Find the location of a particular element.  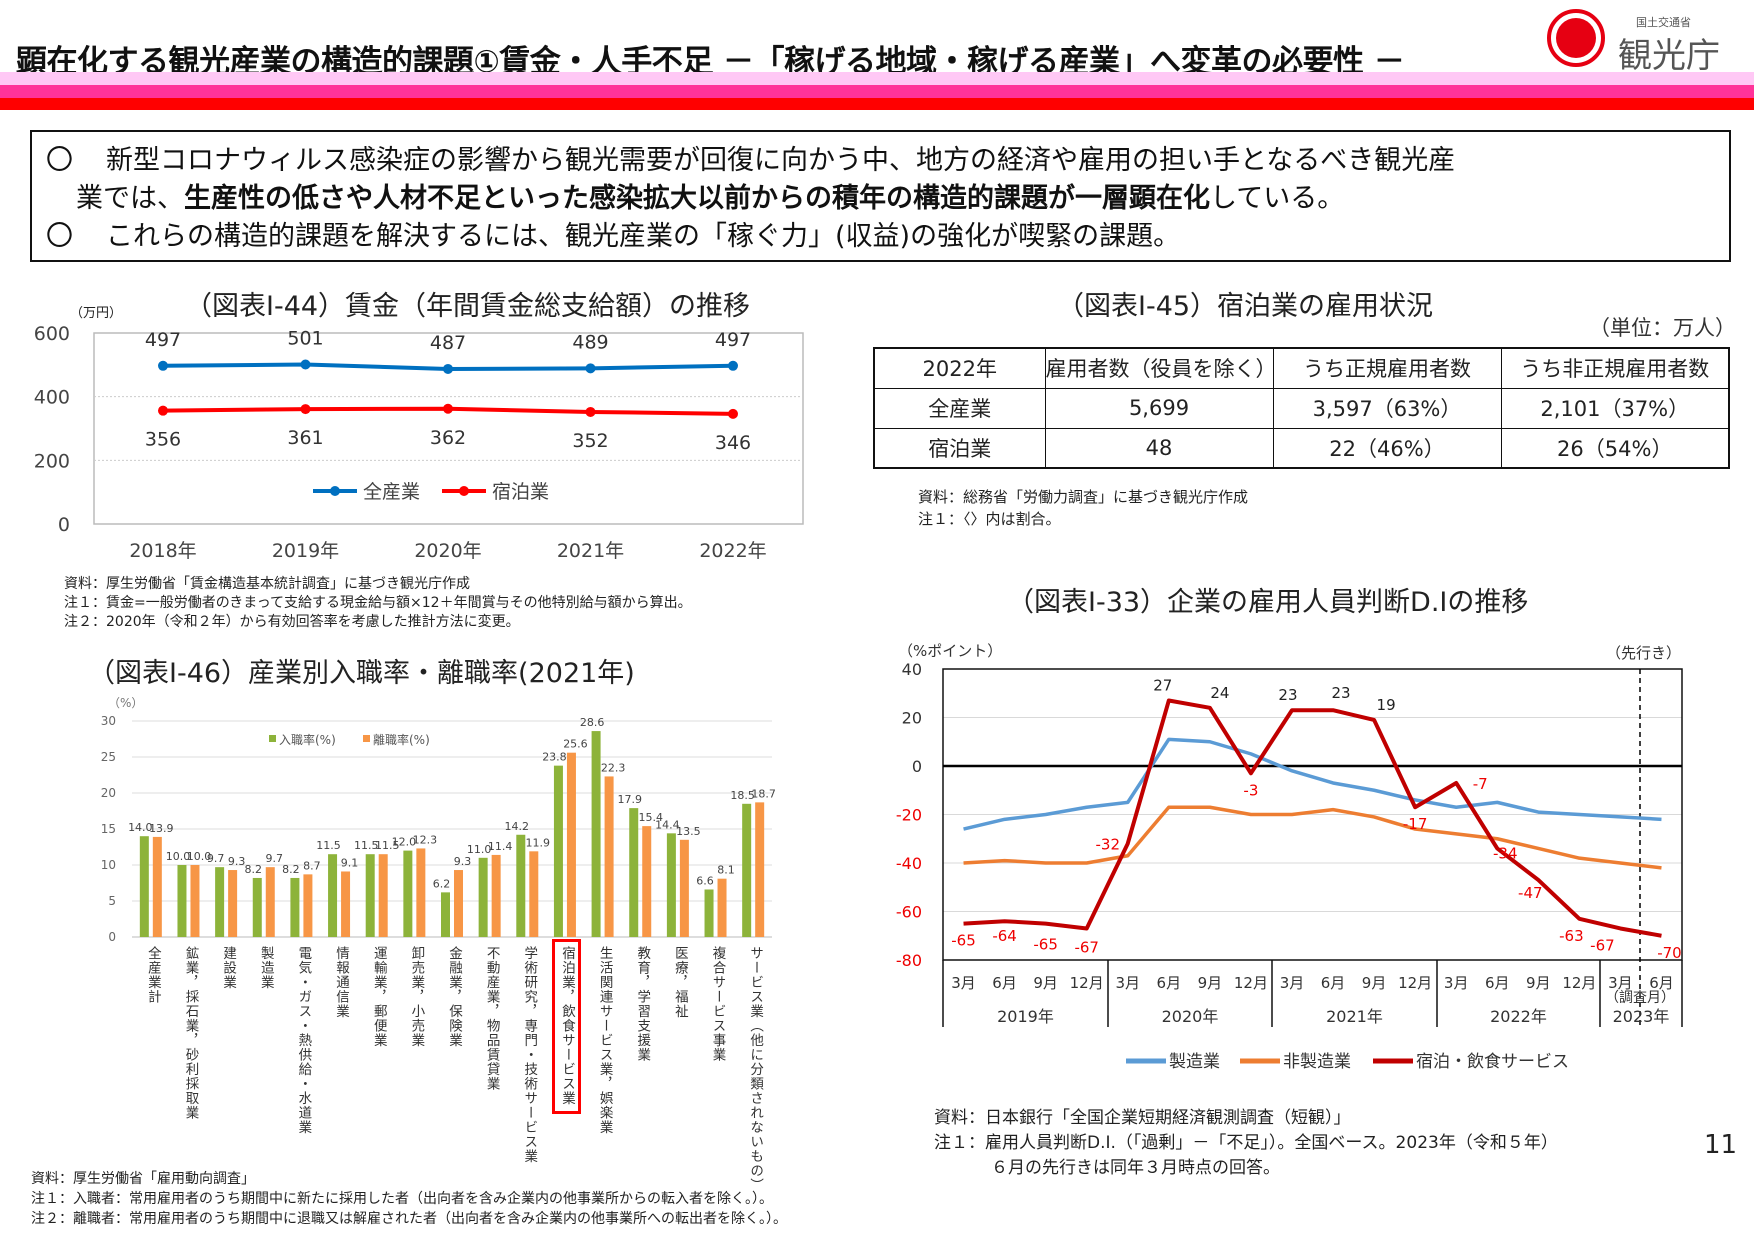

series-line-manufacturing is located at coordinates (1312, 784).